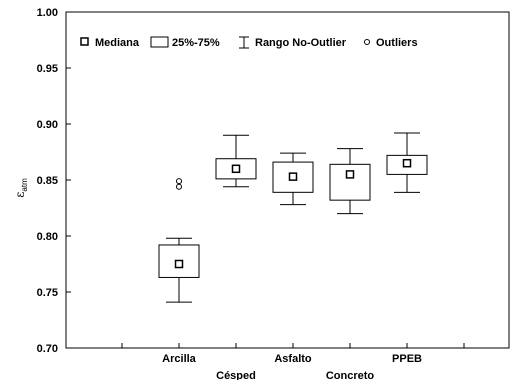  Describe the element at coordinates (47, 349) in the screenshot. I see `y-tick-label: 0.70` at that location.